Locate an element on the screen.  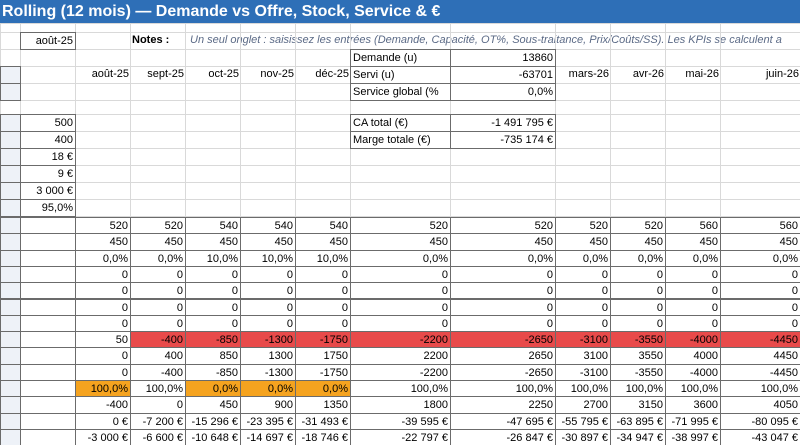
data-cell: -4000 is located at coordinates (693, 372).